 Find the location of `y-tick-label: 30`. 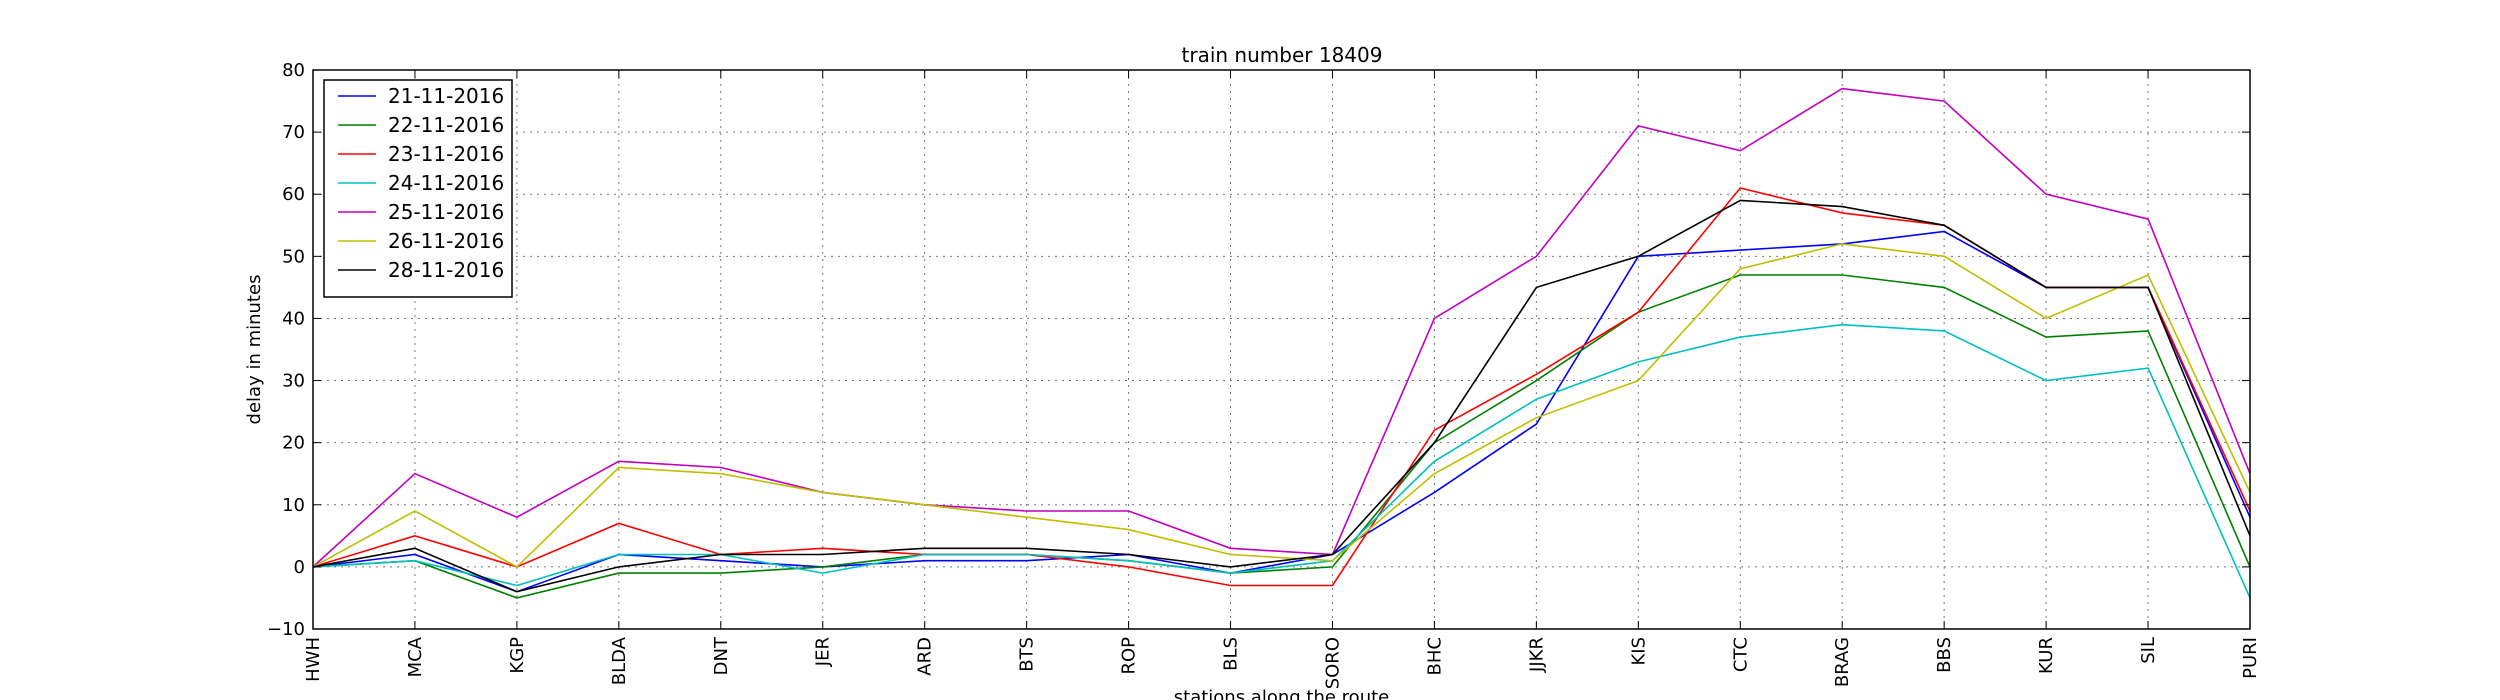

y-tick-label: 30 is located at coordinates (293, 381).